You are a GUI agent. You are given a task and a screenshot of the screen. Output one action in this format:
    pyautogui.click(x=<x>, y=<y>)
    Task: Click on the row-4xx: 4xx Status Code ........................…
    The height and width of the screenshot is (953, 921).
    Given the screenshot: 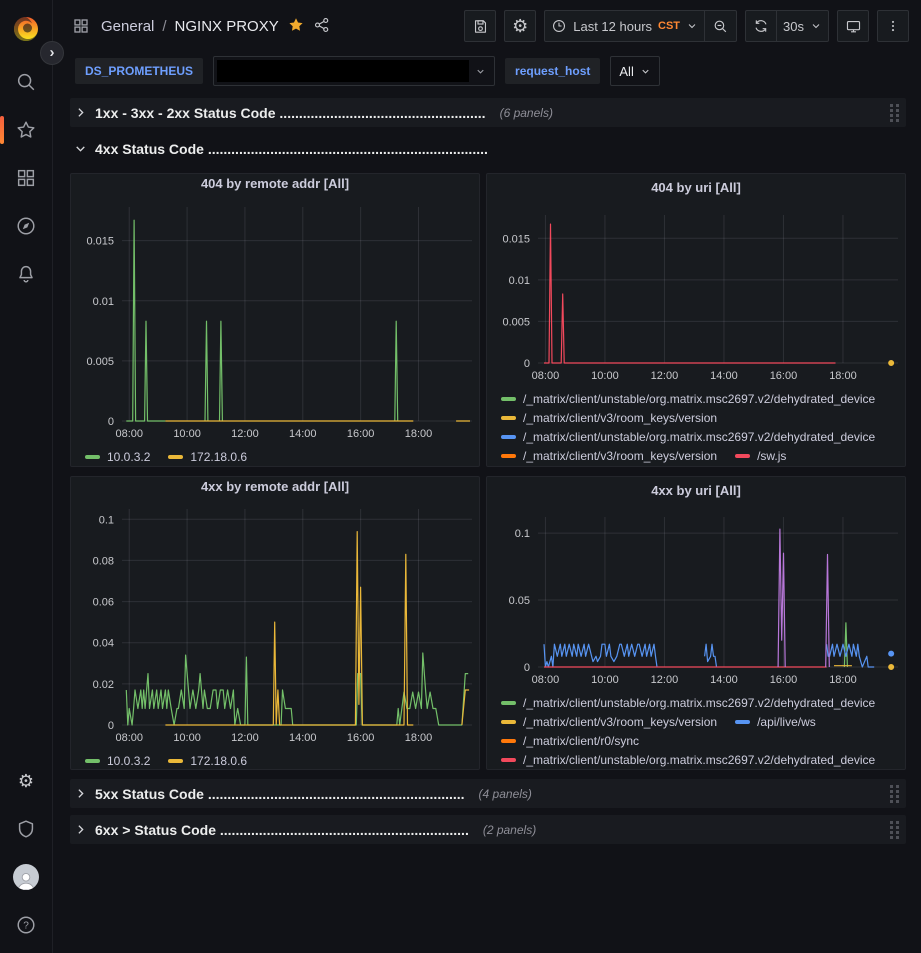 What is the action you would take?
    pyautogui.click(x=488, y=148)
    